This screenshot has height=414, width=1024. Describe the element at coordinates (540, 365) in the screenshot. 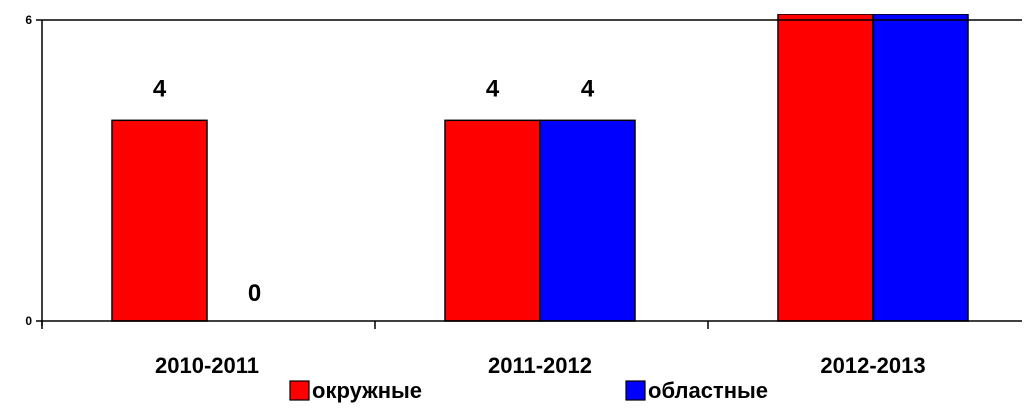

I see `x-tick-label: 2011-2012` at that location.